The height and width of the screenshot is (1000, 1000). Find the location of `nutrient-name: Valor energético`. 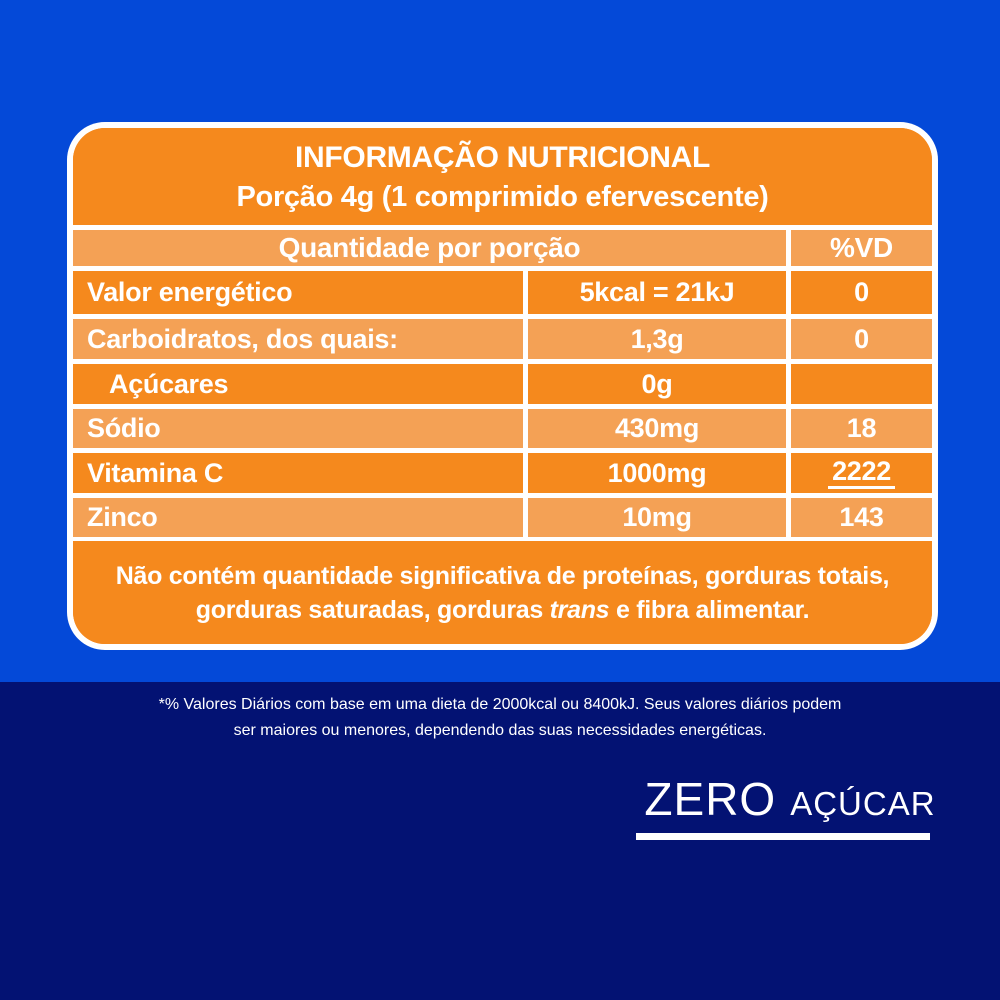

nutrient-name: Valor energético is located at coordinates (298, 292).